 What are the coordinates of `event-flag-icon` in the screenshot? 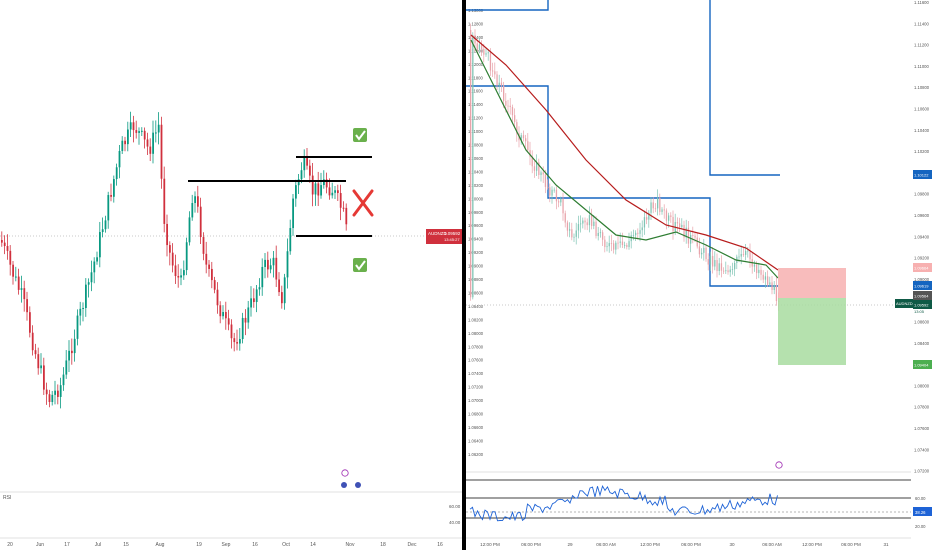 It's located at (358, 485).